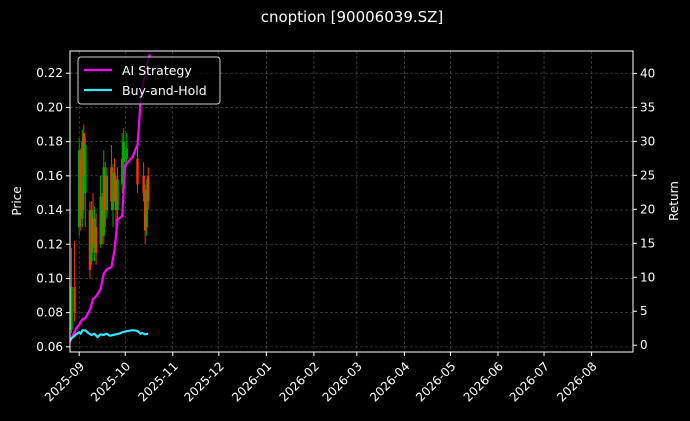  I want to click on series-line-ai-strategy, so click(109, 198).